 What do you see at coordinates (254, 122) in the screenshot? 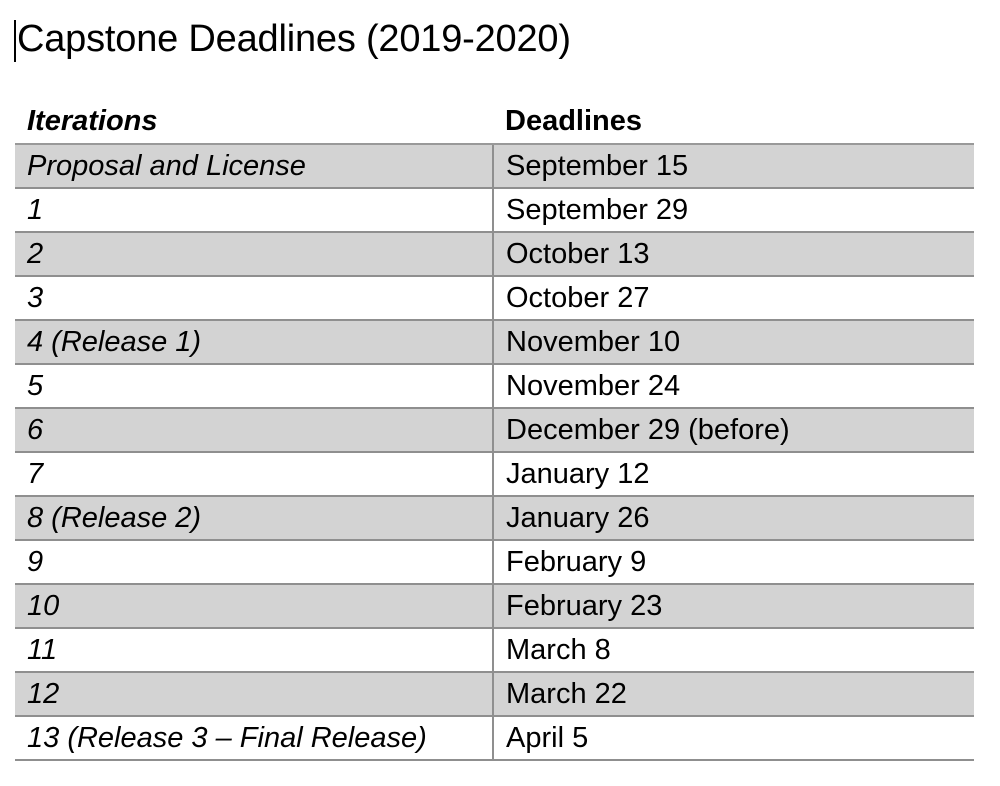
I see `header-iterations: Iterations` at bounding box center [254, 122].